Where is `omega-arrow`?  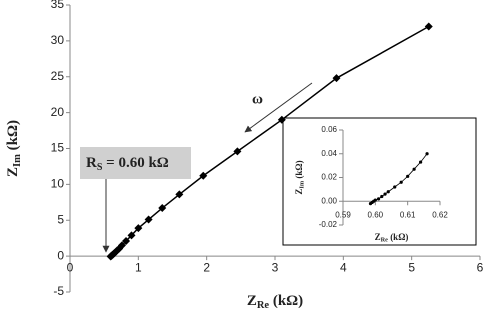 omega-arrow is located at coordinates (278, 107).